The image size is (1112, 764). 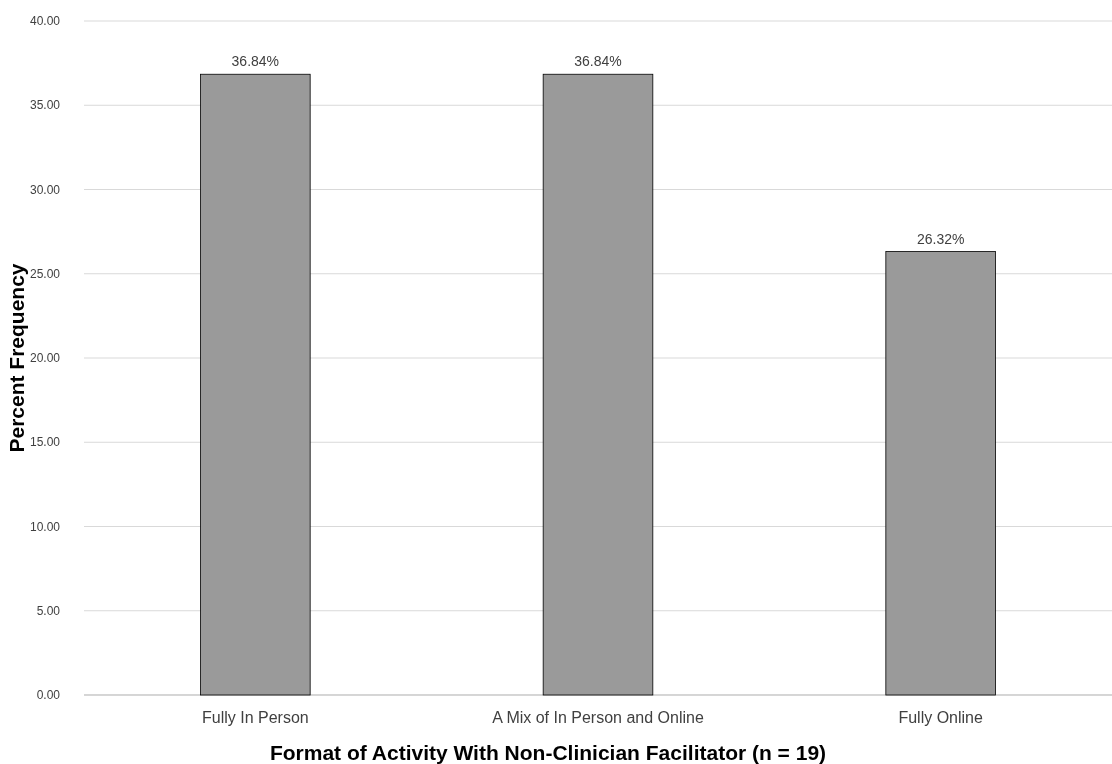 What do you see at coordinates (45, 442) in the screenshot?
I see `y-tick-label: 15.00` at bounding box center [45, 442].